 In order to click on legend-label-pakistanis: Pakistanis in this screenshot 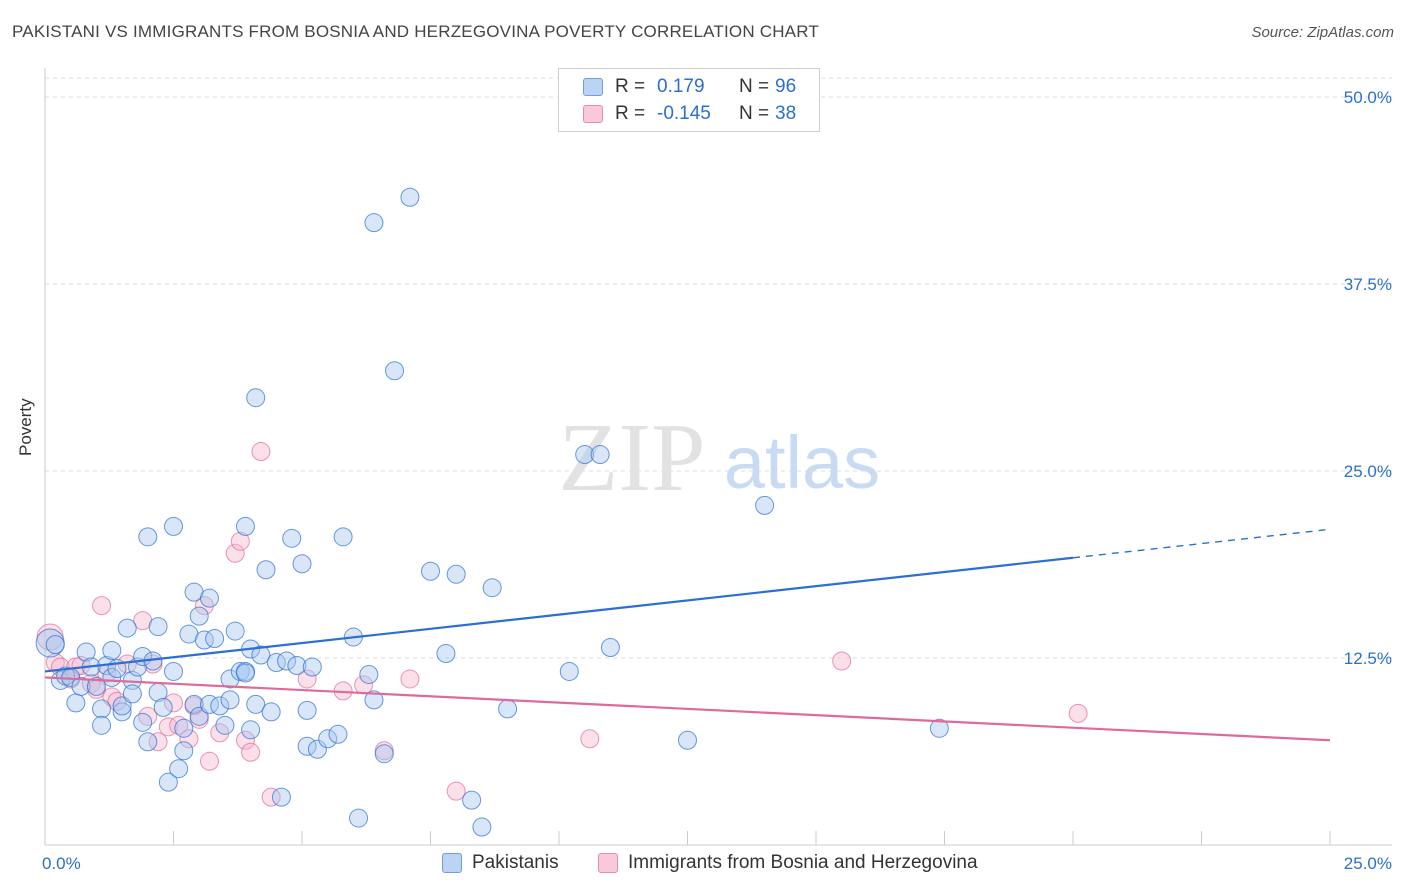, I will do `click(515, 862)`.